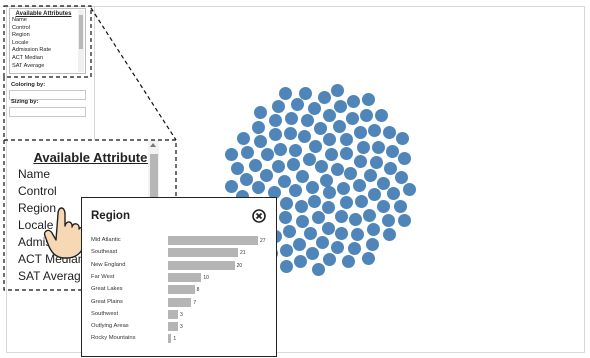  Describe the element at coordinates (21, 35) in the screenshot. I see `attribute-item-region: Region` at that location.